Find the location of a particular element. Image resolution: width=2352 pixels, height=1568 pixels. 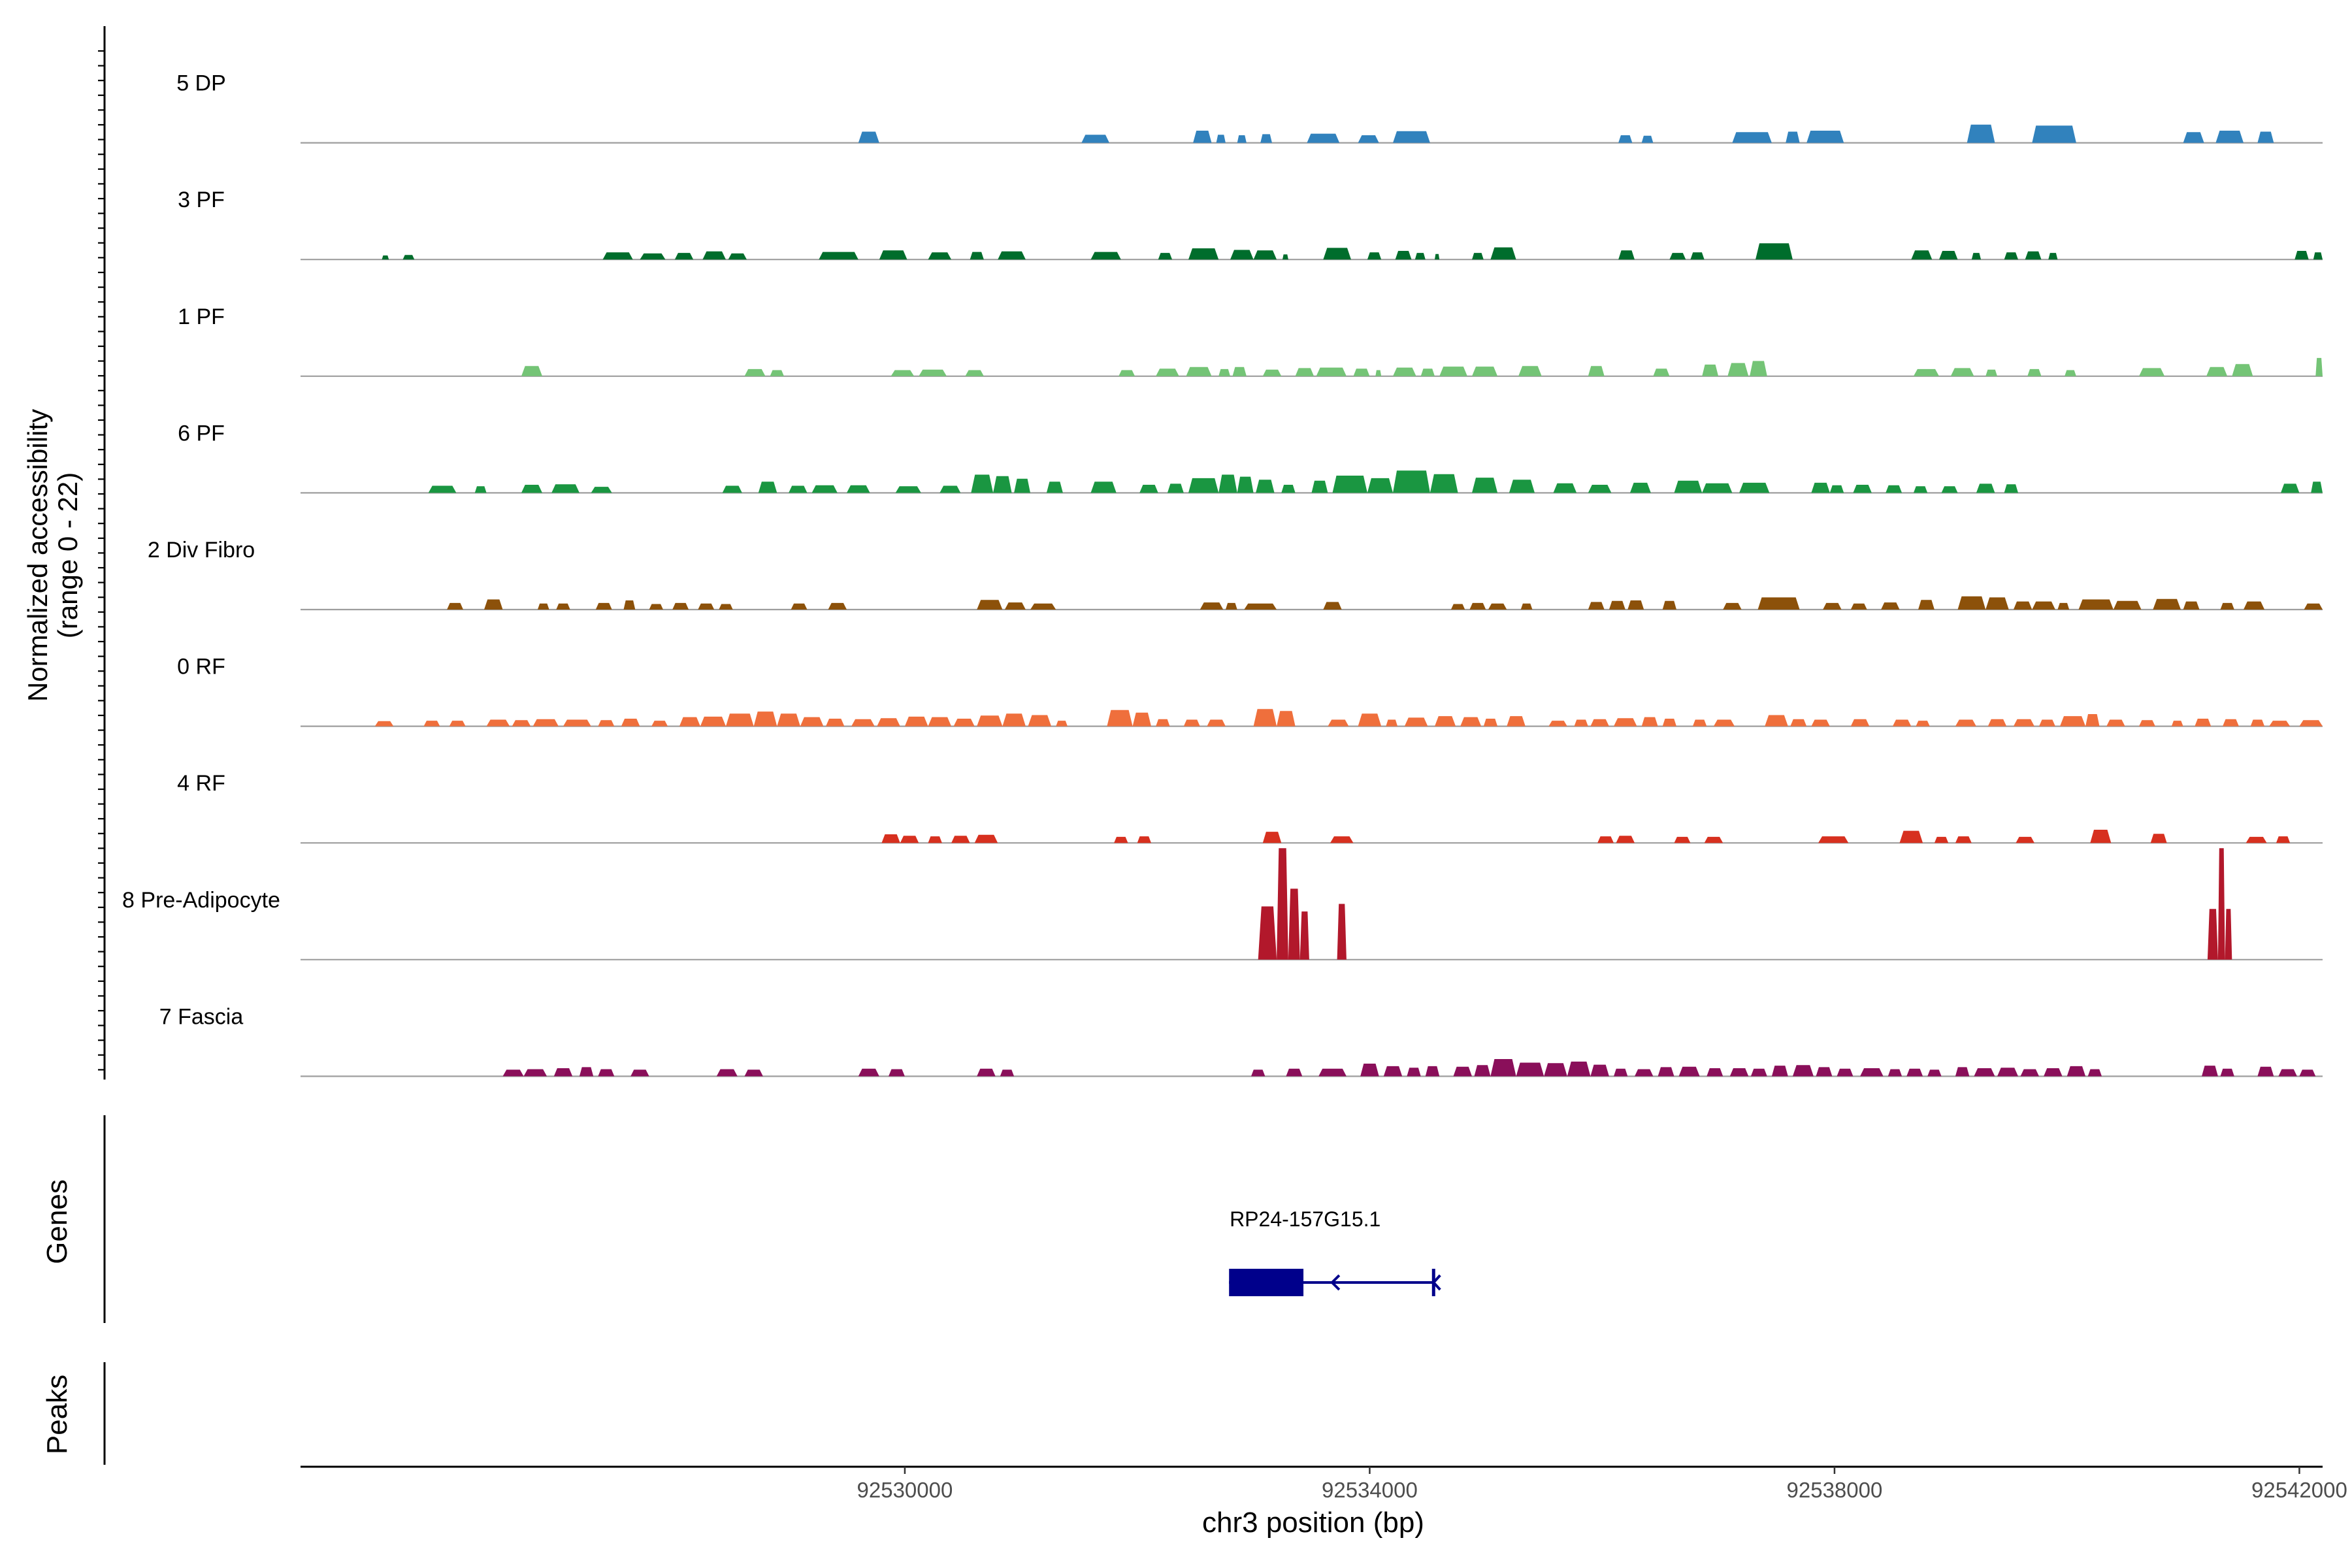

strand-arrow is located at coordinates (1335, 1282).